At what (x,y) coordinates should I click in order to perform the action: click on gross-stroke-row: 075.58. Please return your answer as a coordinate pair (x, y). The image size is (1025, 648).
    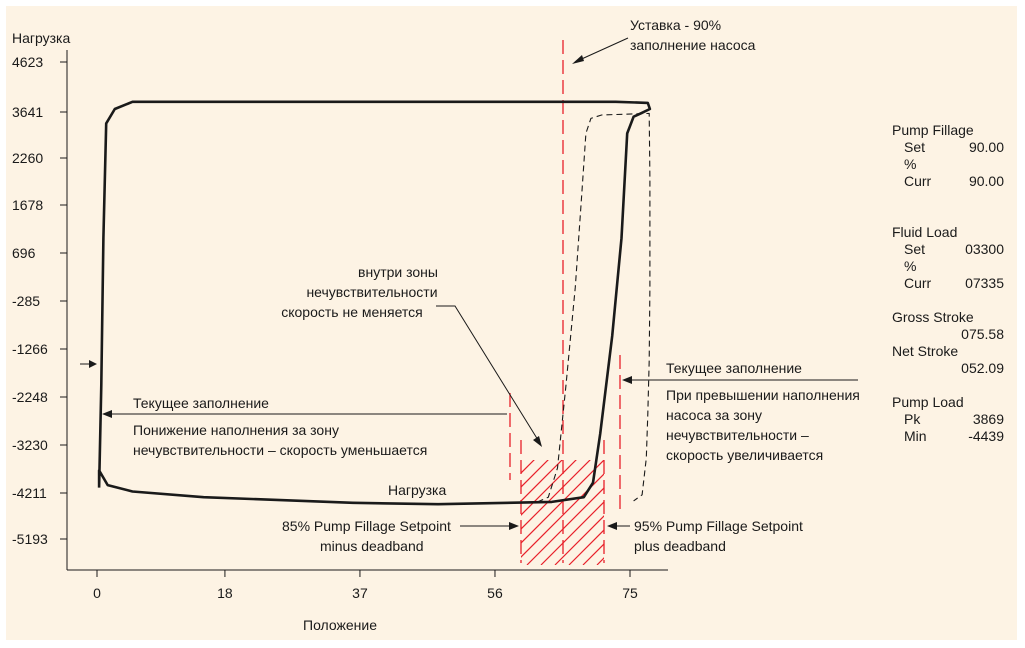
    Looking at the image, I should click on (952, 334).